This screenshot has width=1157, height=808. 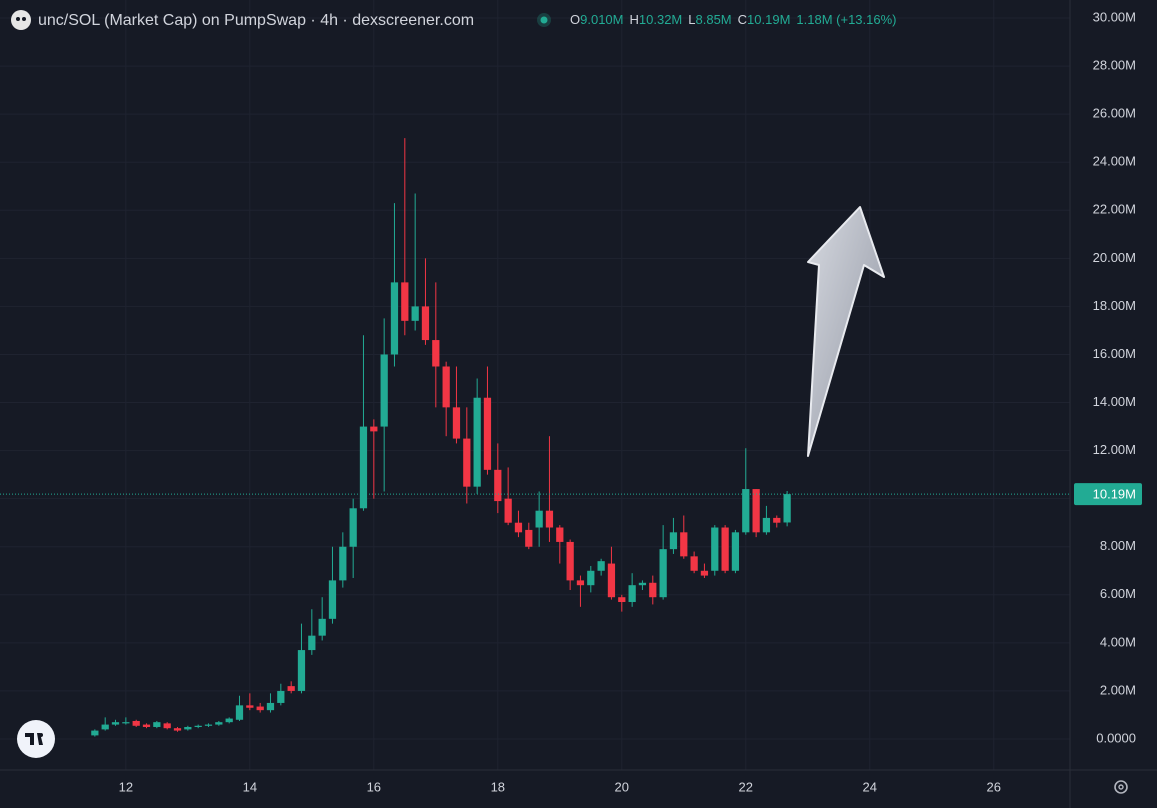 What do you see at coordinates (1118, 641) in the screenshot?
I see `y-tick-label: 4.00M` at bounding box center [1118, 641].